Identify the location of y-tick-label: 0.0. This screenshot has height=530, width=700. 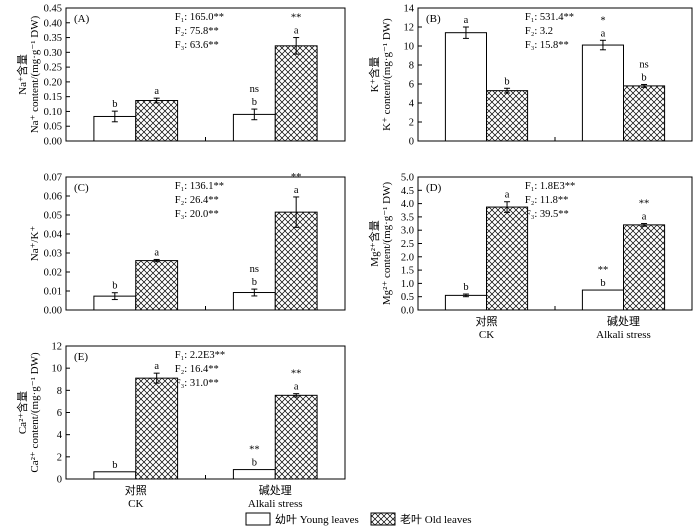
(407, 311).